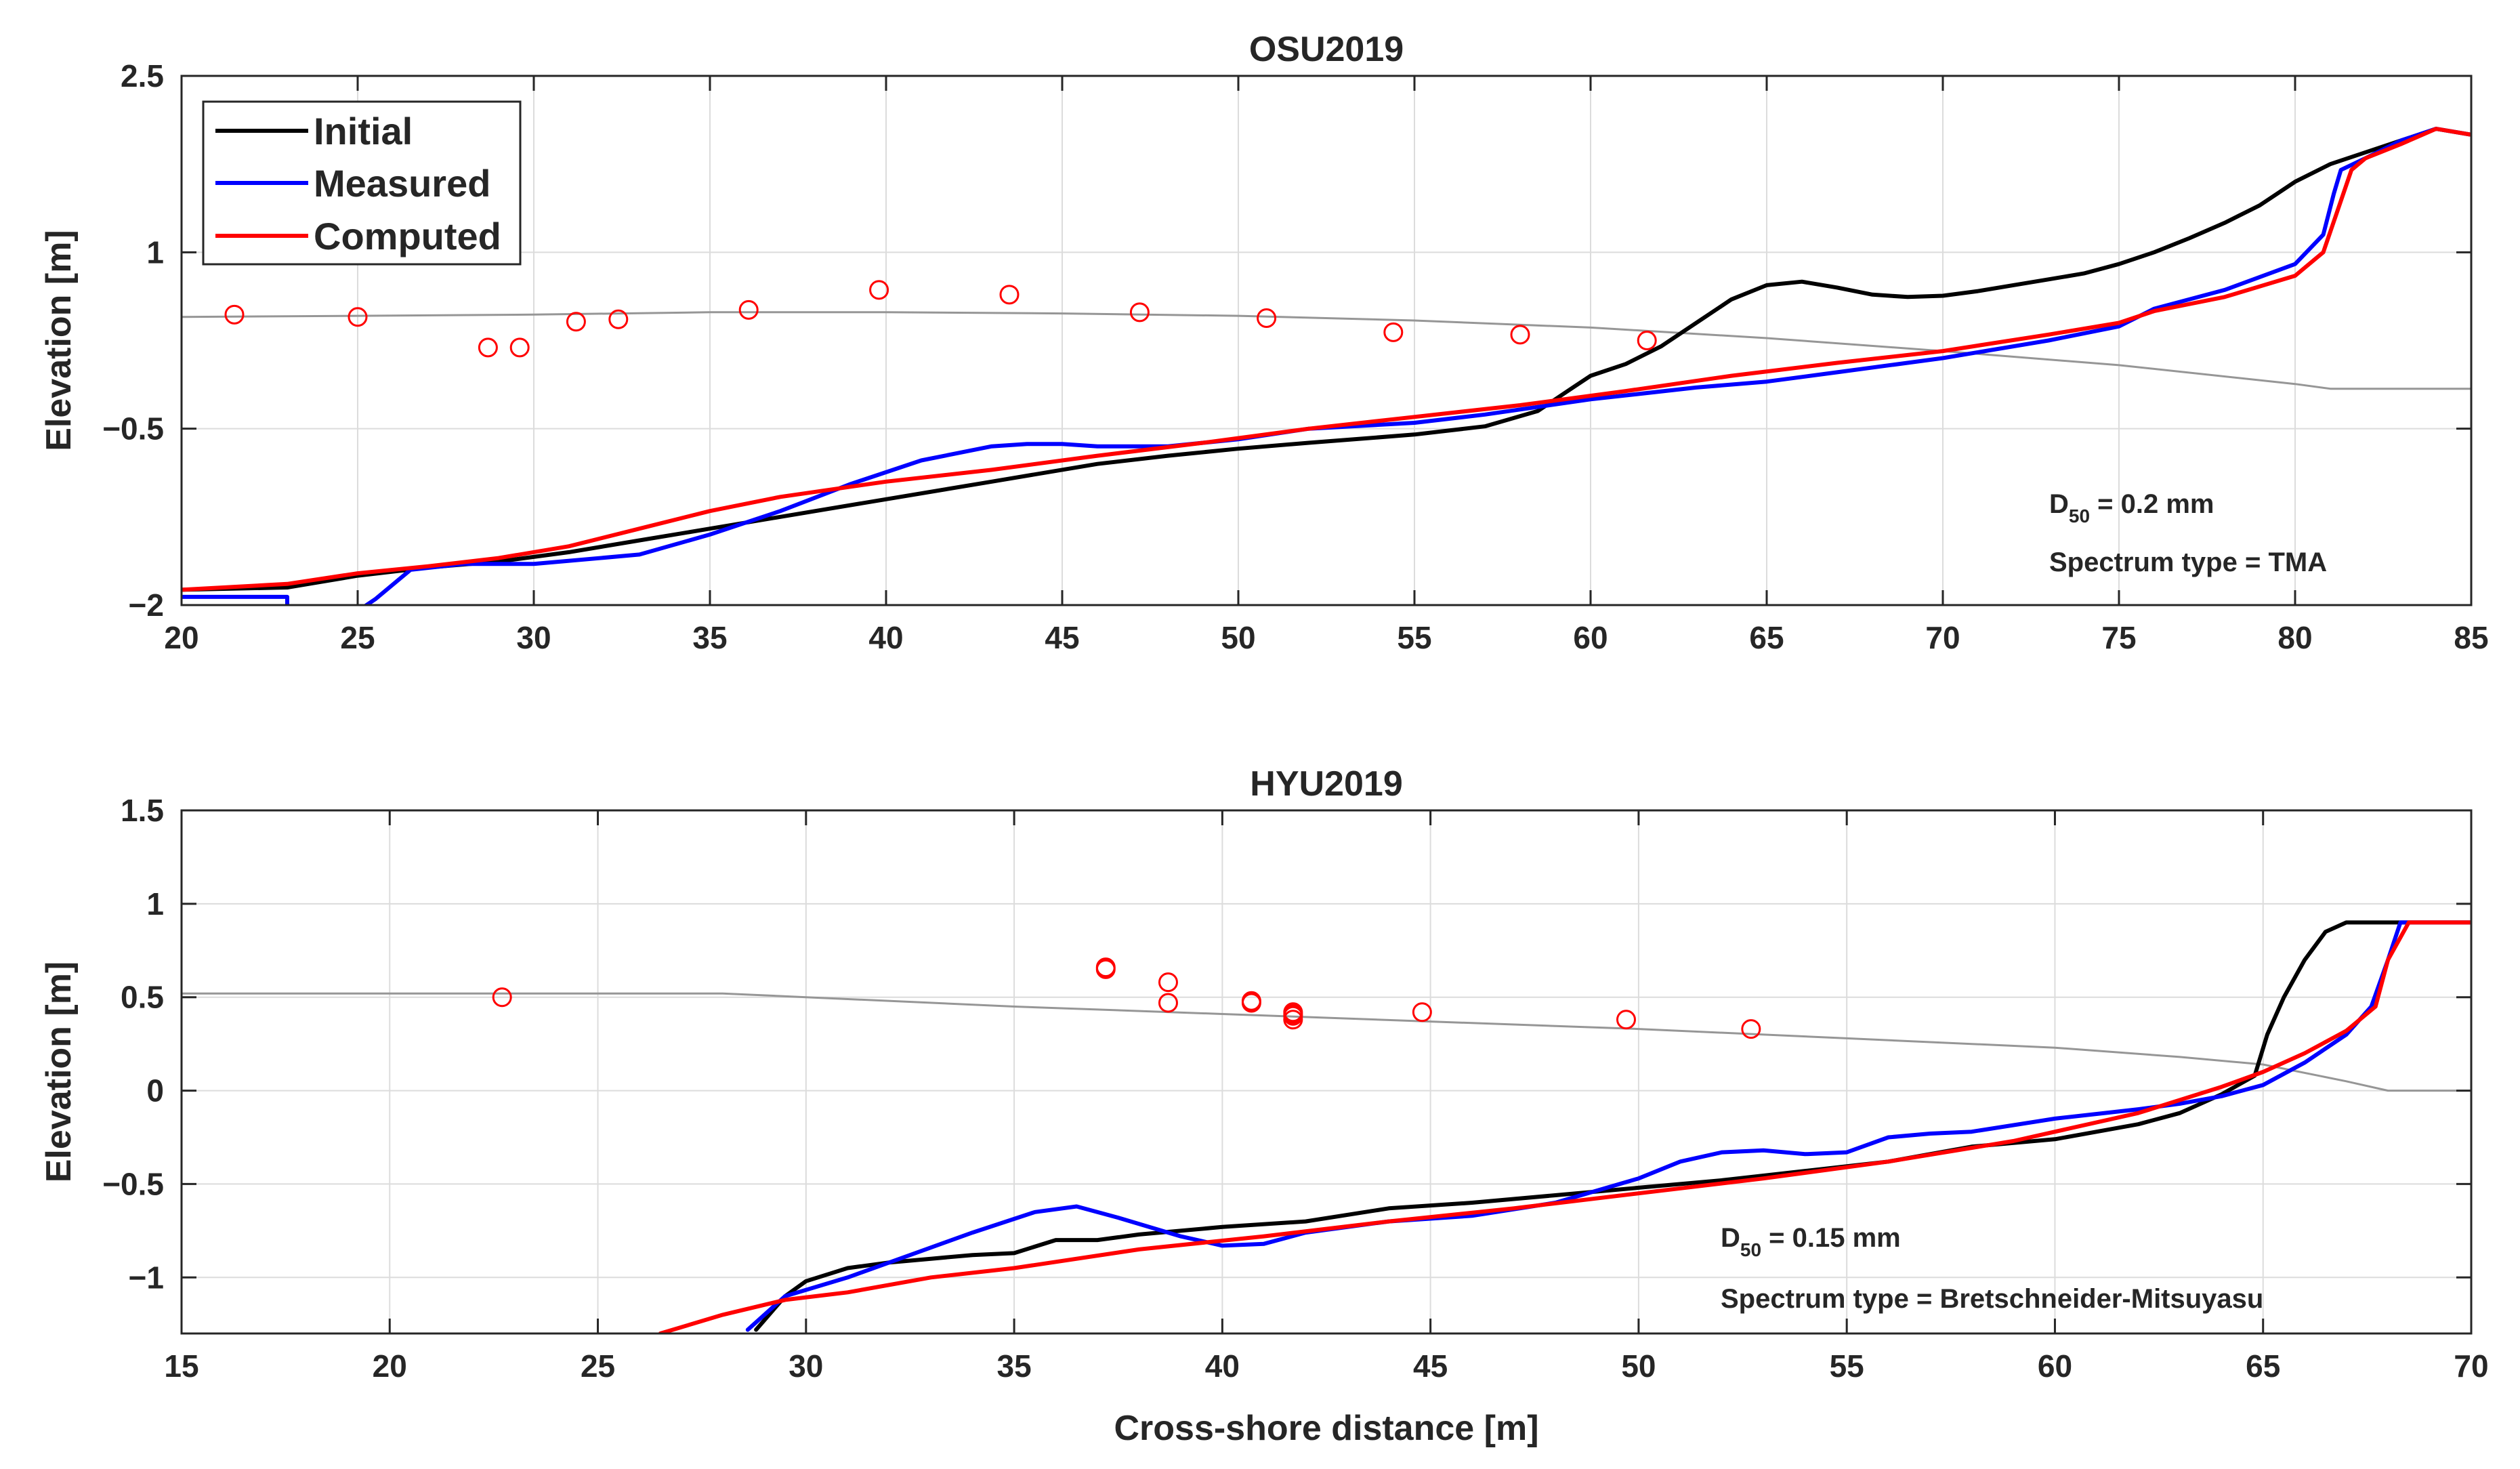  Describe the element at coordinates (357, 638) in the screenshot. I see `osu2019-xtick-label: 25` at that location.